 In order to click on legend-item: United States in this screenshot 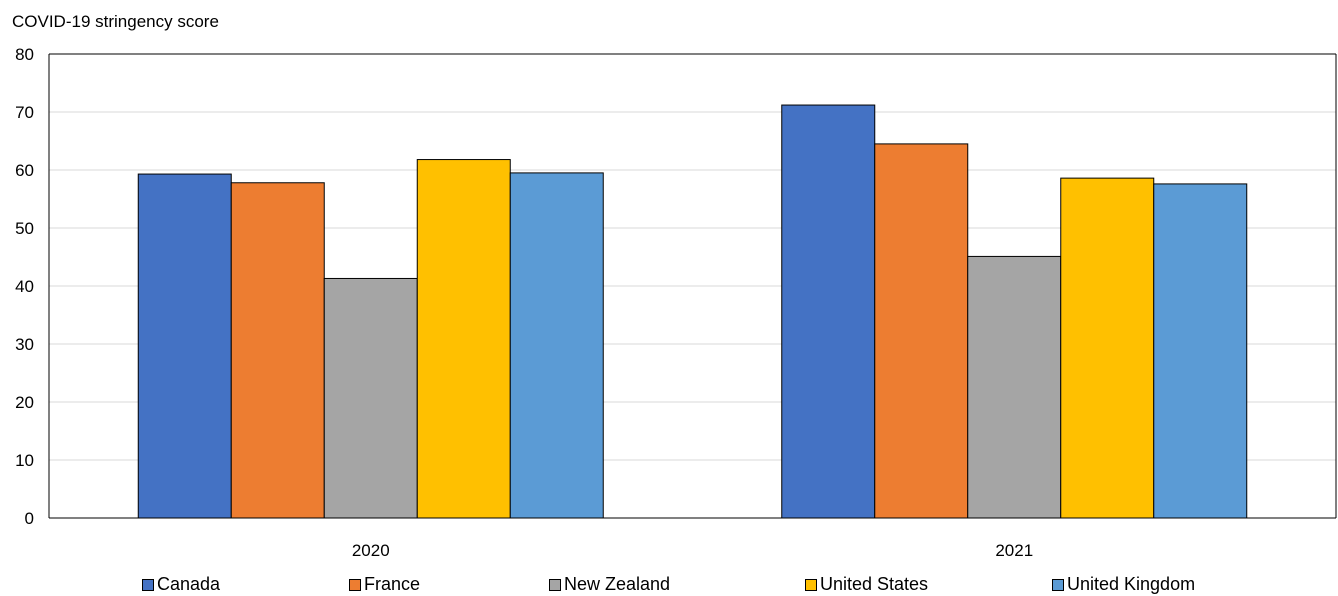, I will do `click(866, 584)`.